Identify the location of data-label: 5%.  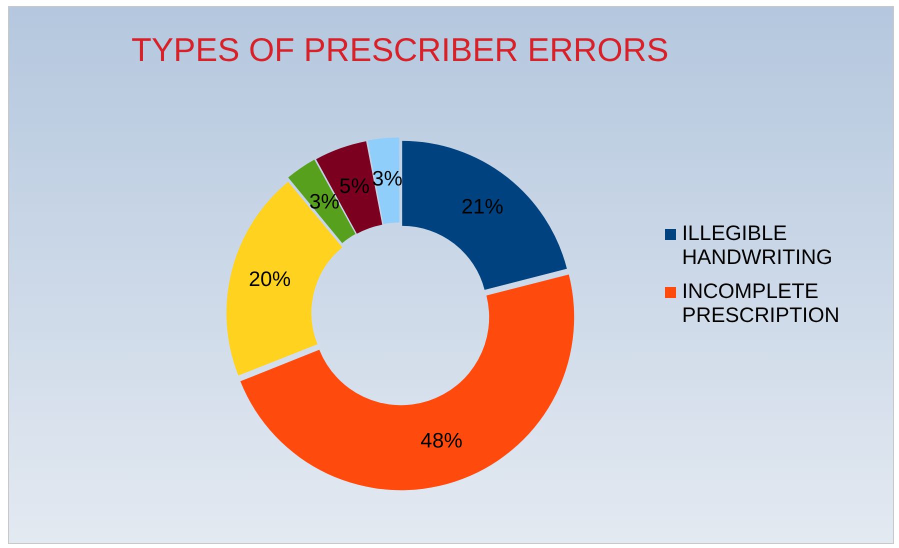
(354, 186).